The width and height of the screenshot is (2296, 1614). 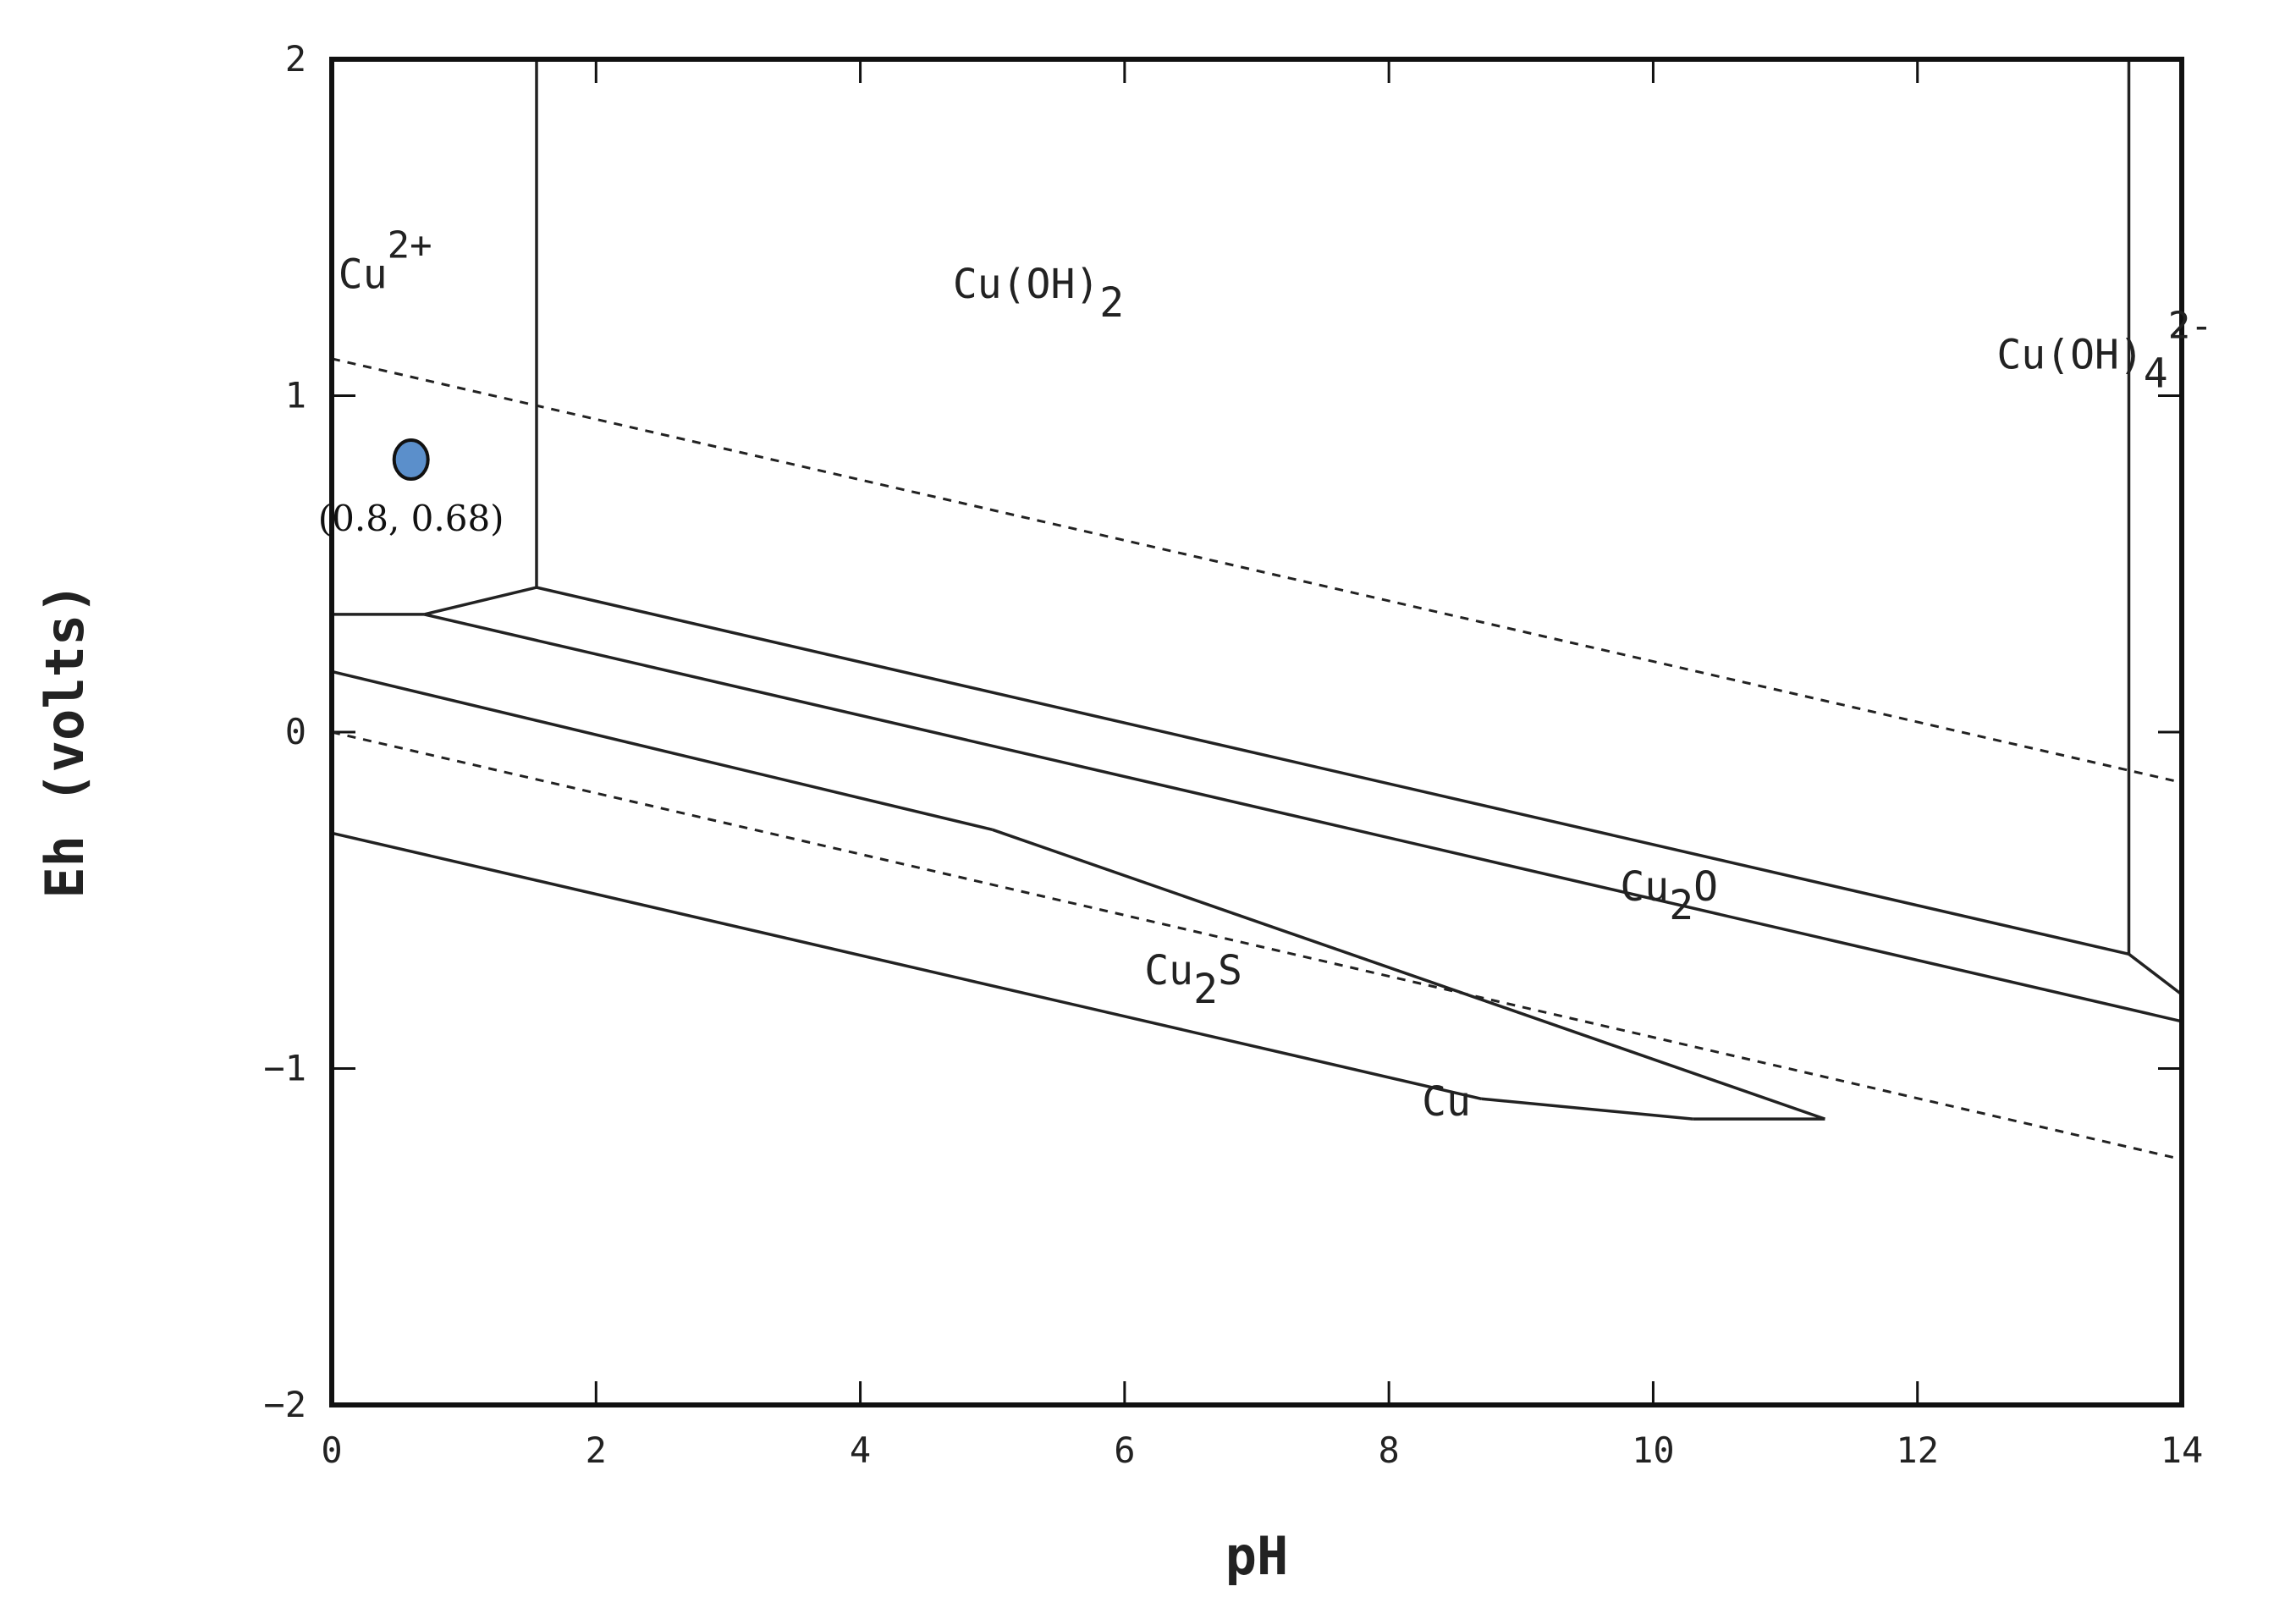 What do you see at coordinates (331, 1450) in the screenshot?
I see `x-tick-label: 0` at bounding box center [331, 1450].